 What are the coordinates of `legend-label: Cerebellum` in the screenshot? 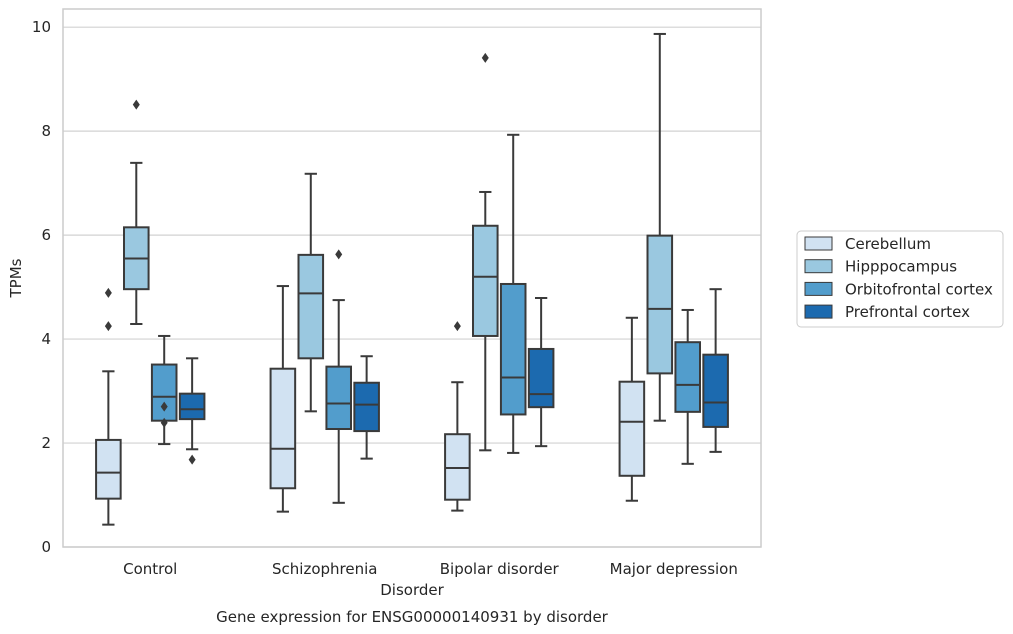 It's located at (888, 244).